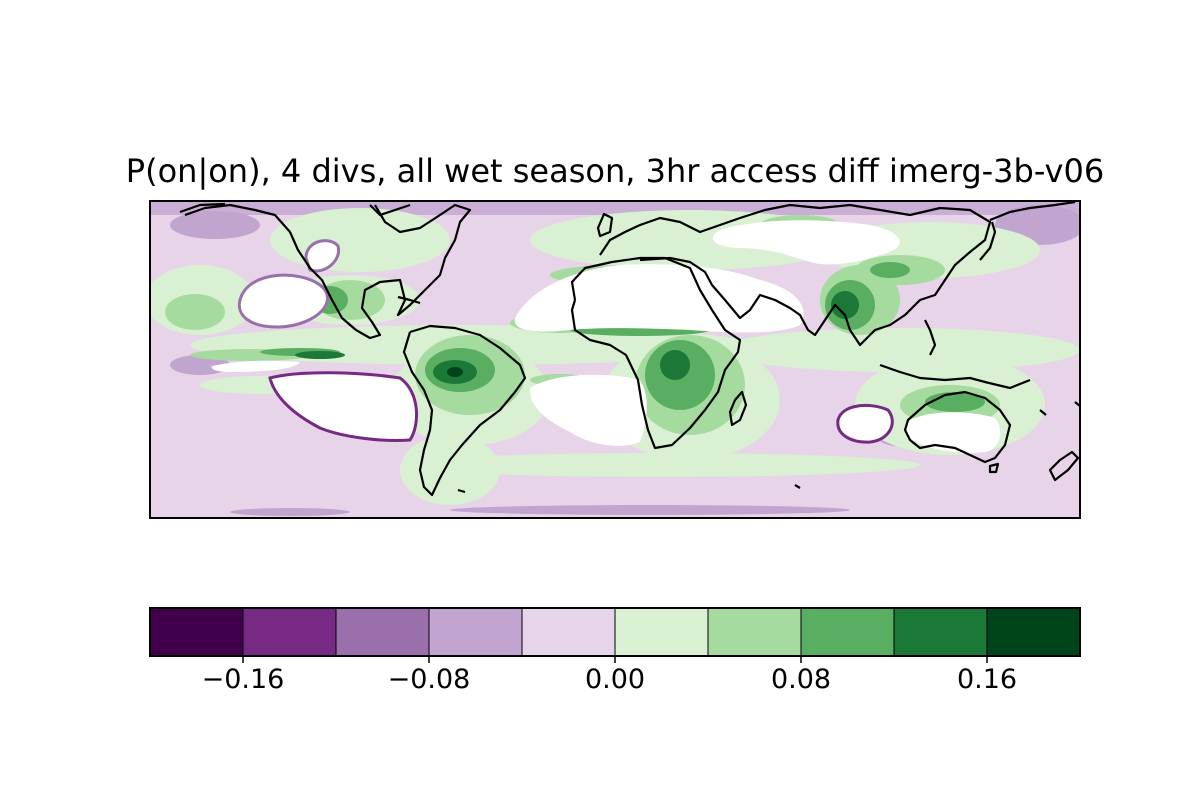 The width and height of the screenshot is (1200, 800). What do you see at coordinates (390, 210) in the screenshot?
I see `coastline-greenland` at bounding box center [390, 210].